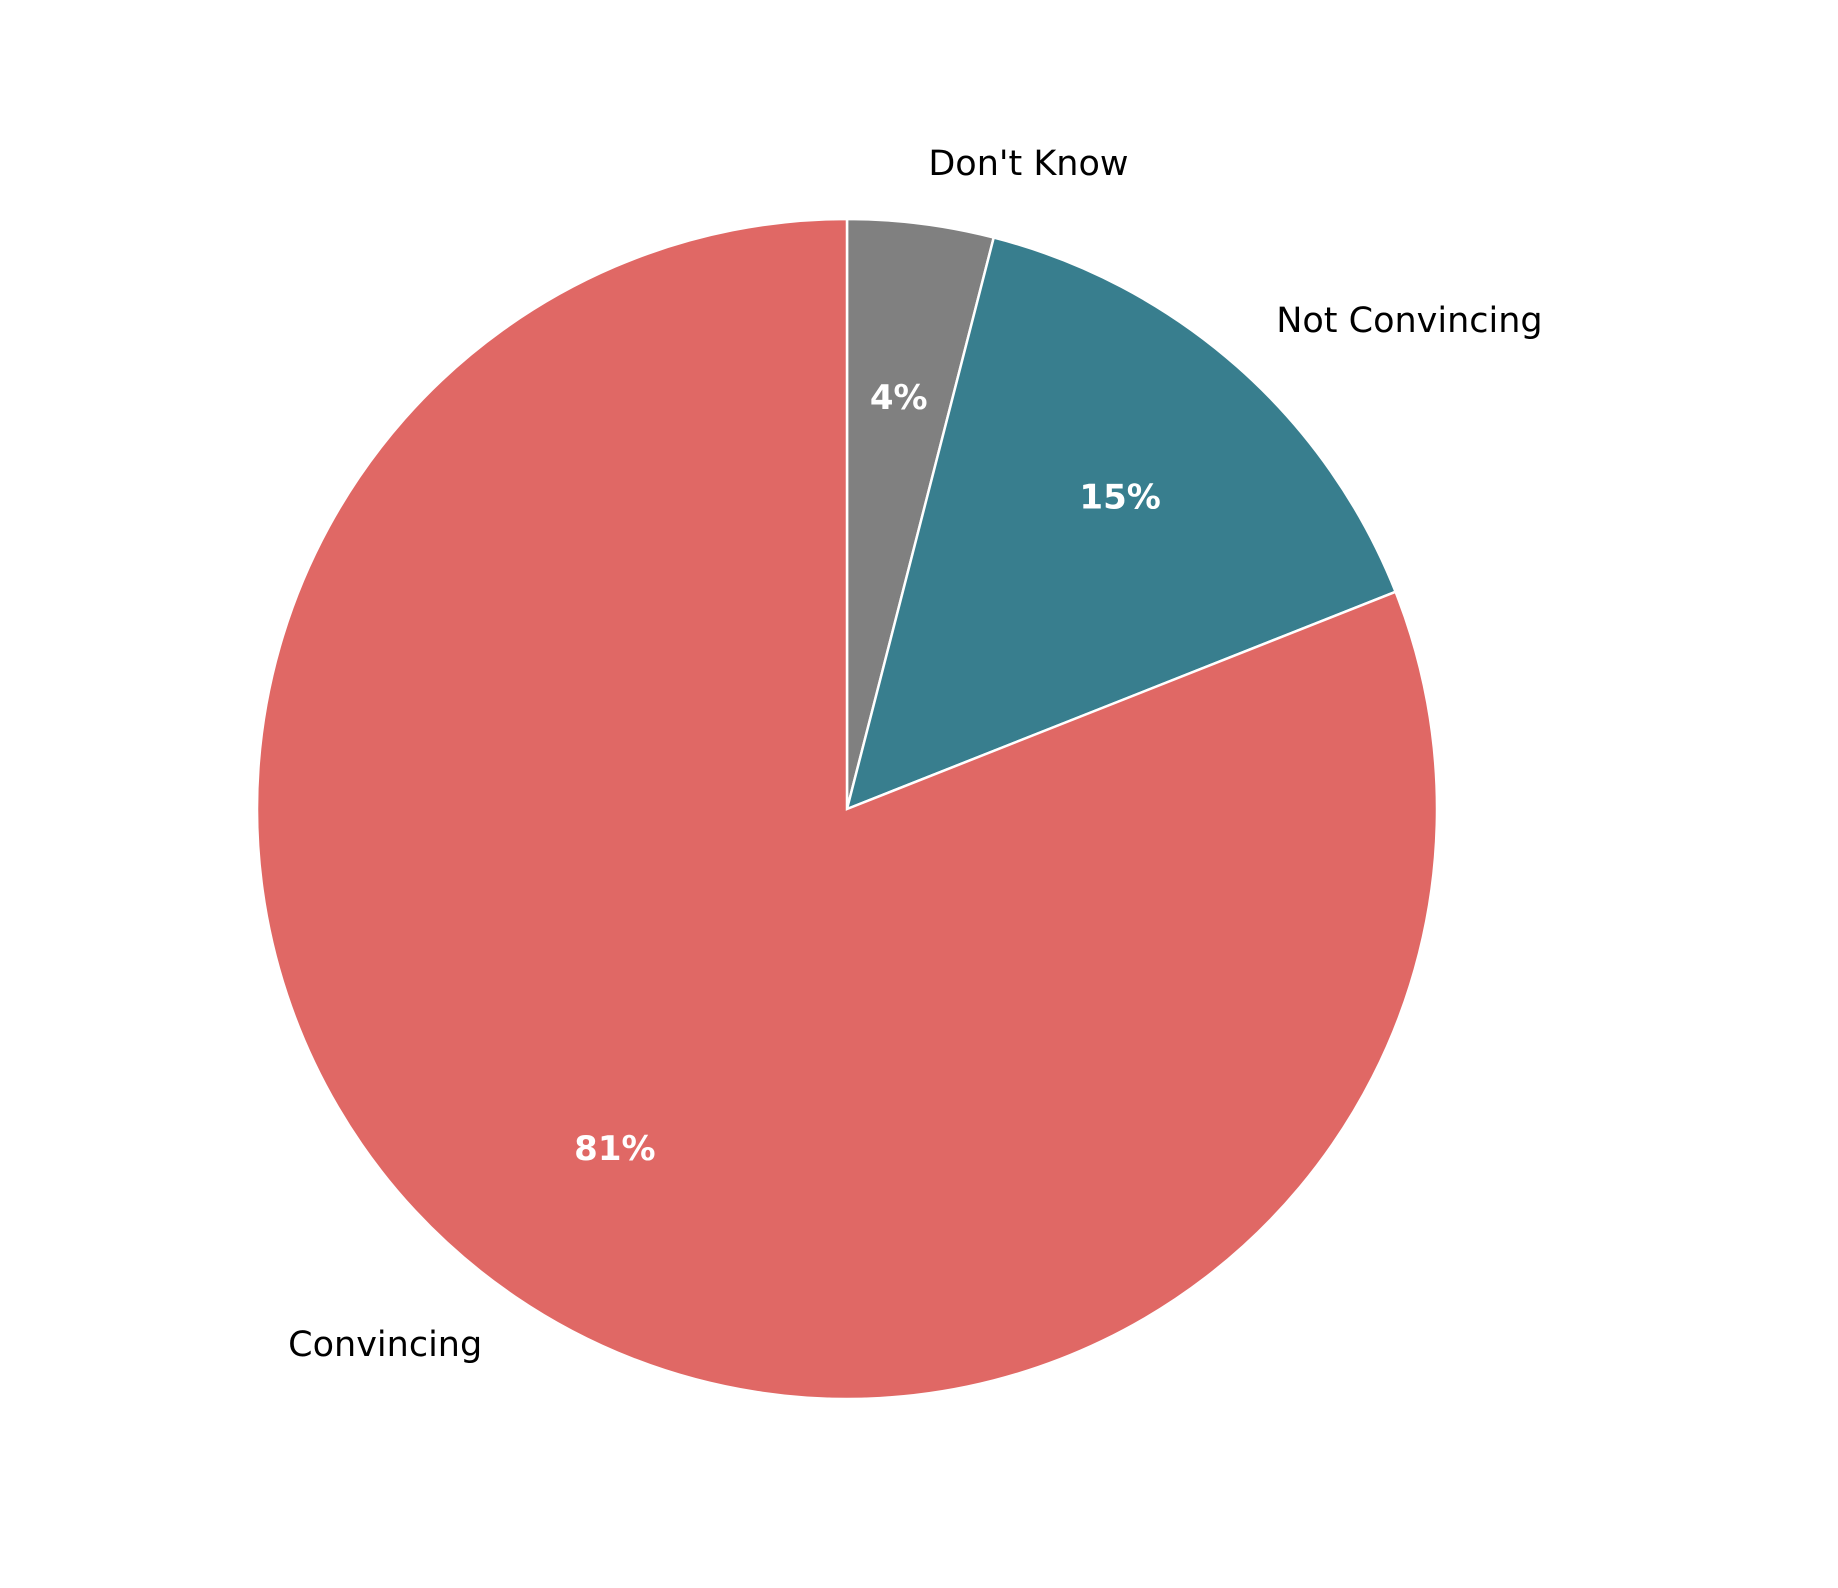 The height and width of the screenshot is (1588, 1838). What do you see at coordinates (385, 1345) in the screenshot?
I see `slice-label: Convincing` at bounding box center [385, 1345].